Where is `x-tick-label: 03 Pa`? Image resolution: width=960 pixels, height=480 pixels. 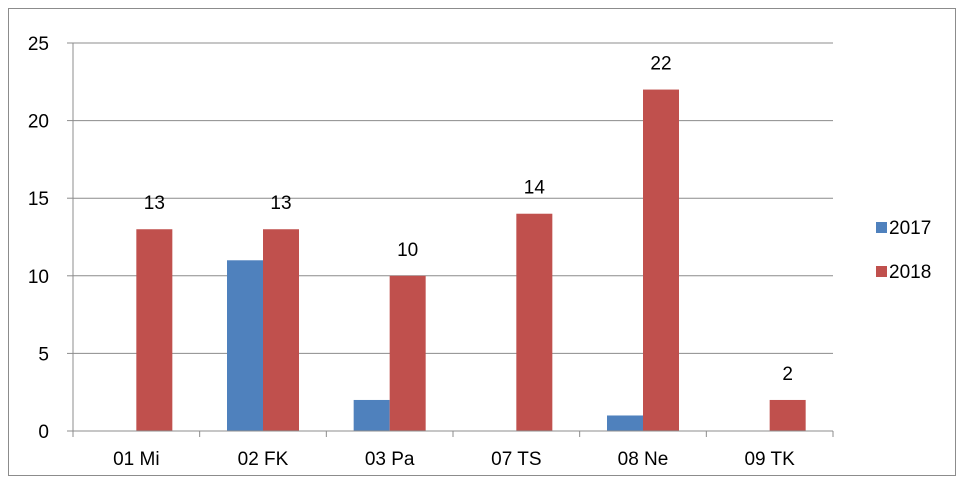
x-tick-label: 03 Pa is located at coordinates (390, 459).